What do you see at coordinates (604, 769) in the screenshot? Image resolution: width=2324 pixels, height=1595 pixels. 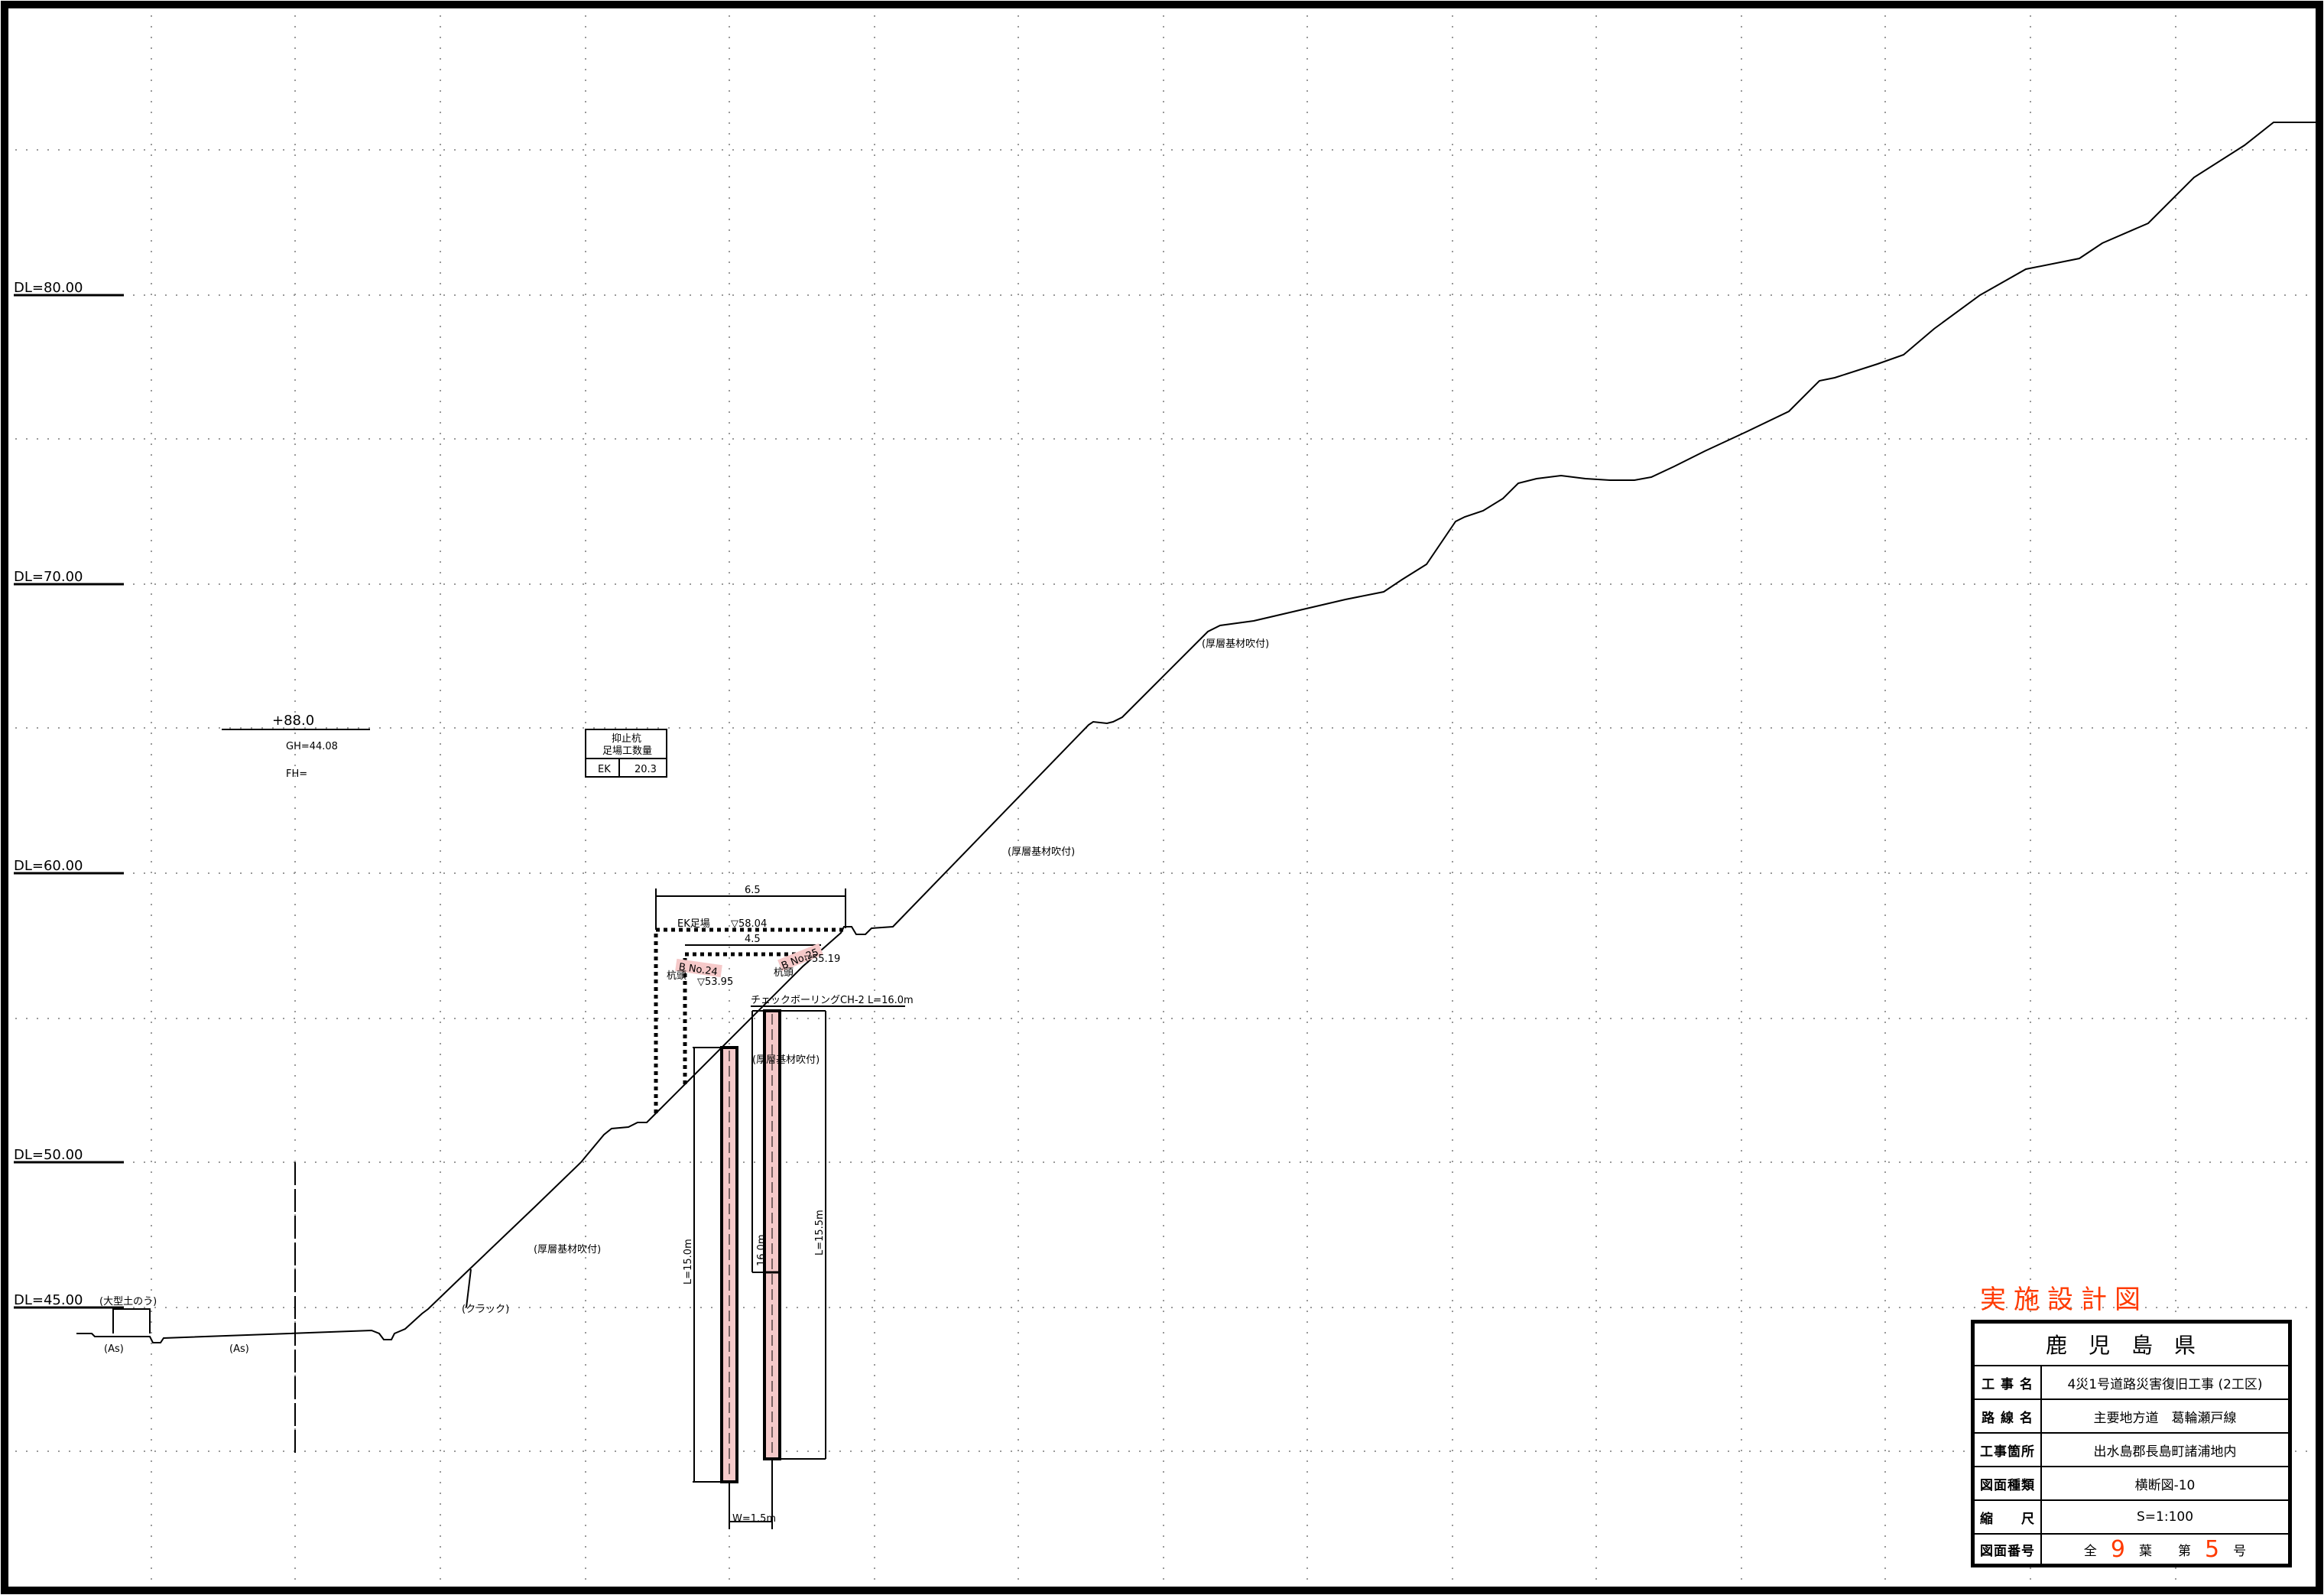 I see `quantity-box-key: EK` at bounding box center [604, 769].